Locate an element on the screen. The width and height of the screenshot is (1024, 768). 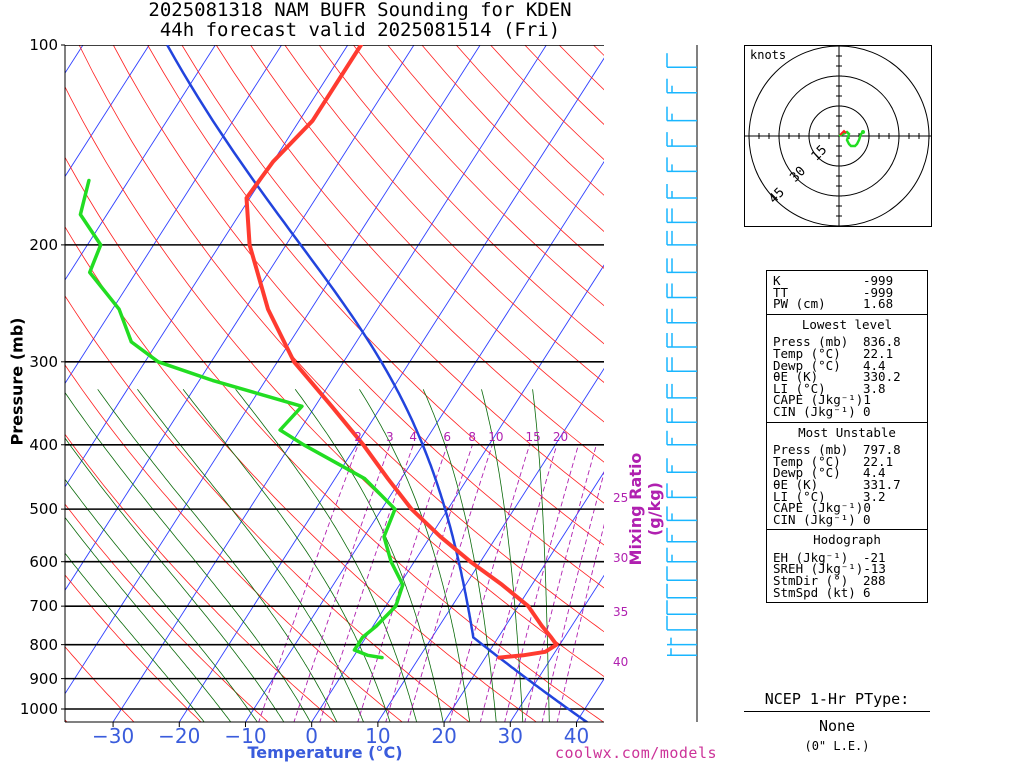
credit-text: coolwx.com/models is located at coordinates (636, 753).